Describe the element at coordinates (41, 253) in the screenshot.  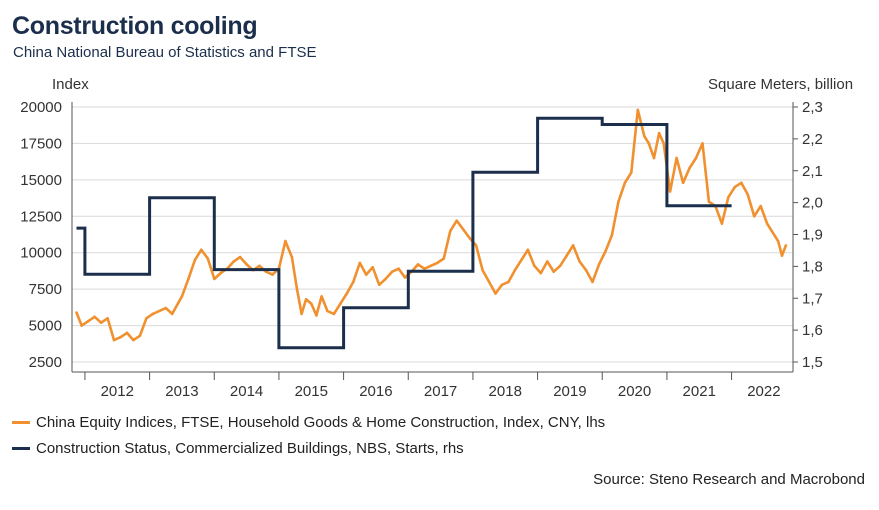
I see `left-tick-label: 10000` at that location.